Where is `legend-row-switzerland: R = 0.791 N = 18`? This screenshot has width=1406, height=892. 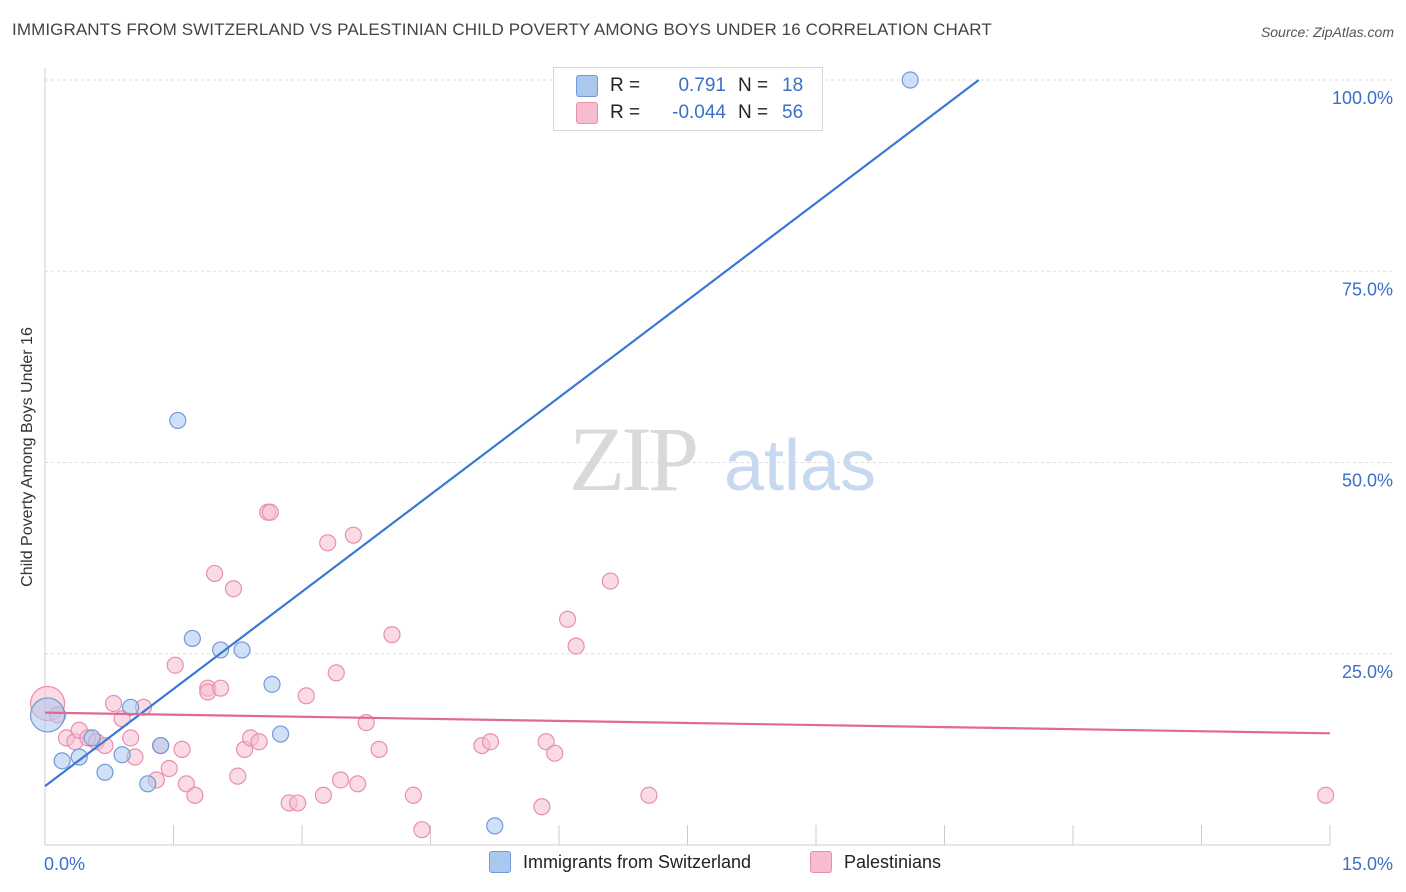 legend-row-switzerland: R = 0.791 N = 18 is located at coordinates (689, 86).